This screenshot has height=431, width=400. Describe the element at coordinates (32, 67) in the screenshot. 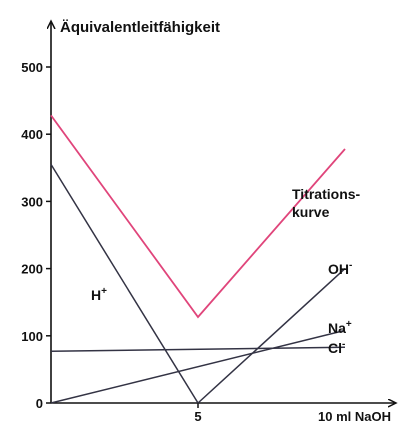

I see `y-tick-label-5: 500` at that location.